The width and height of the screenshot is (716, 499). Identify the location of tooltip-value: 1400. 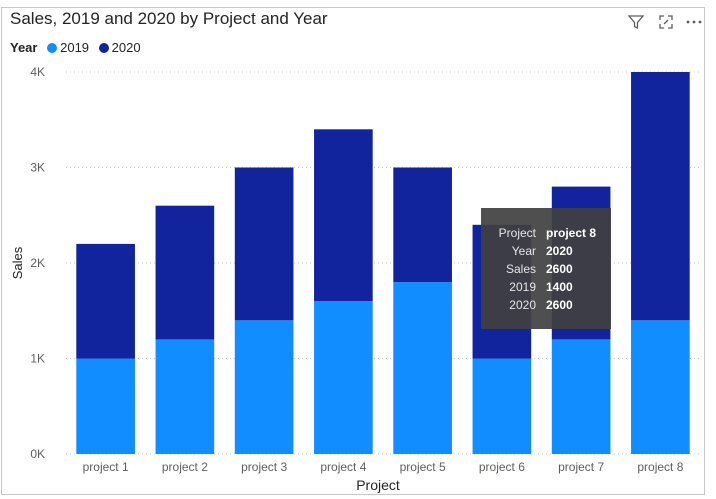
(559, 287).